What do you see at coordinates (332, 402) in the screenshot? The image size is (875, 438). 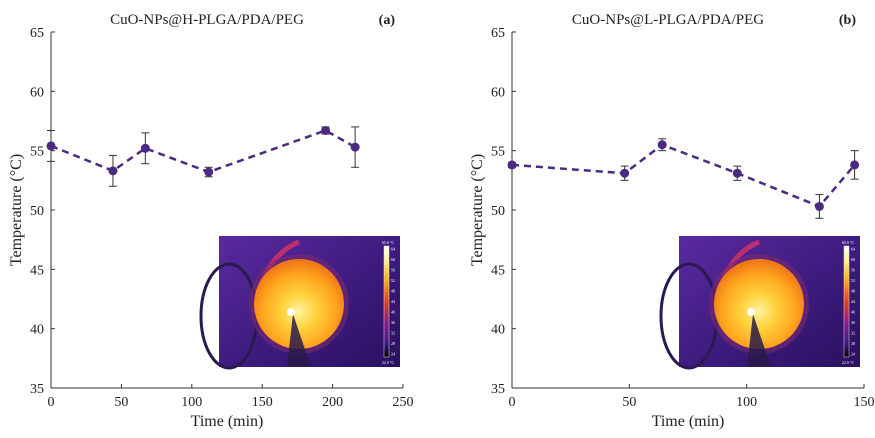 I see `x-tick-label: 200` at bounding box center [332, 402].